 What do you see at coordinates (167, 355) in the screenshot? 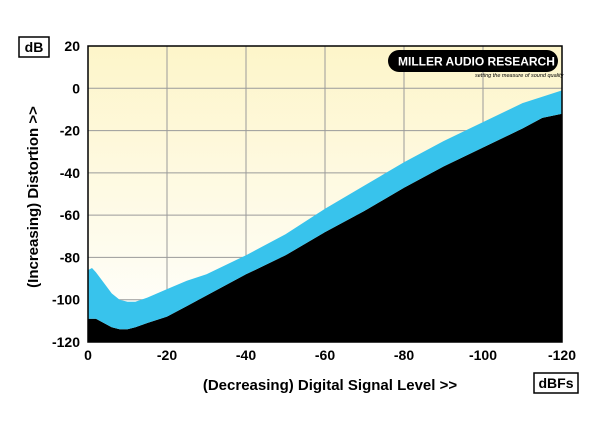
I see `x-tick-label: -20` at bounding box center [167, 355].